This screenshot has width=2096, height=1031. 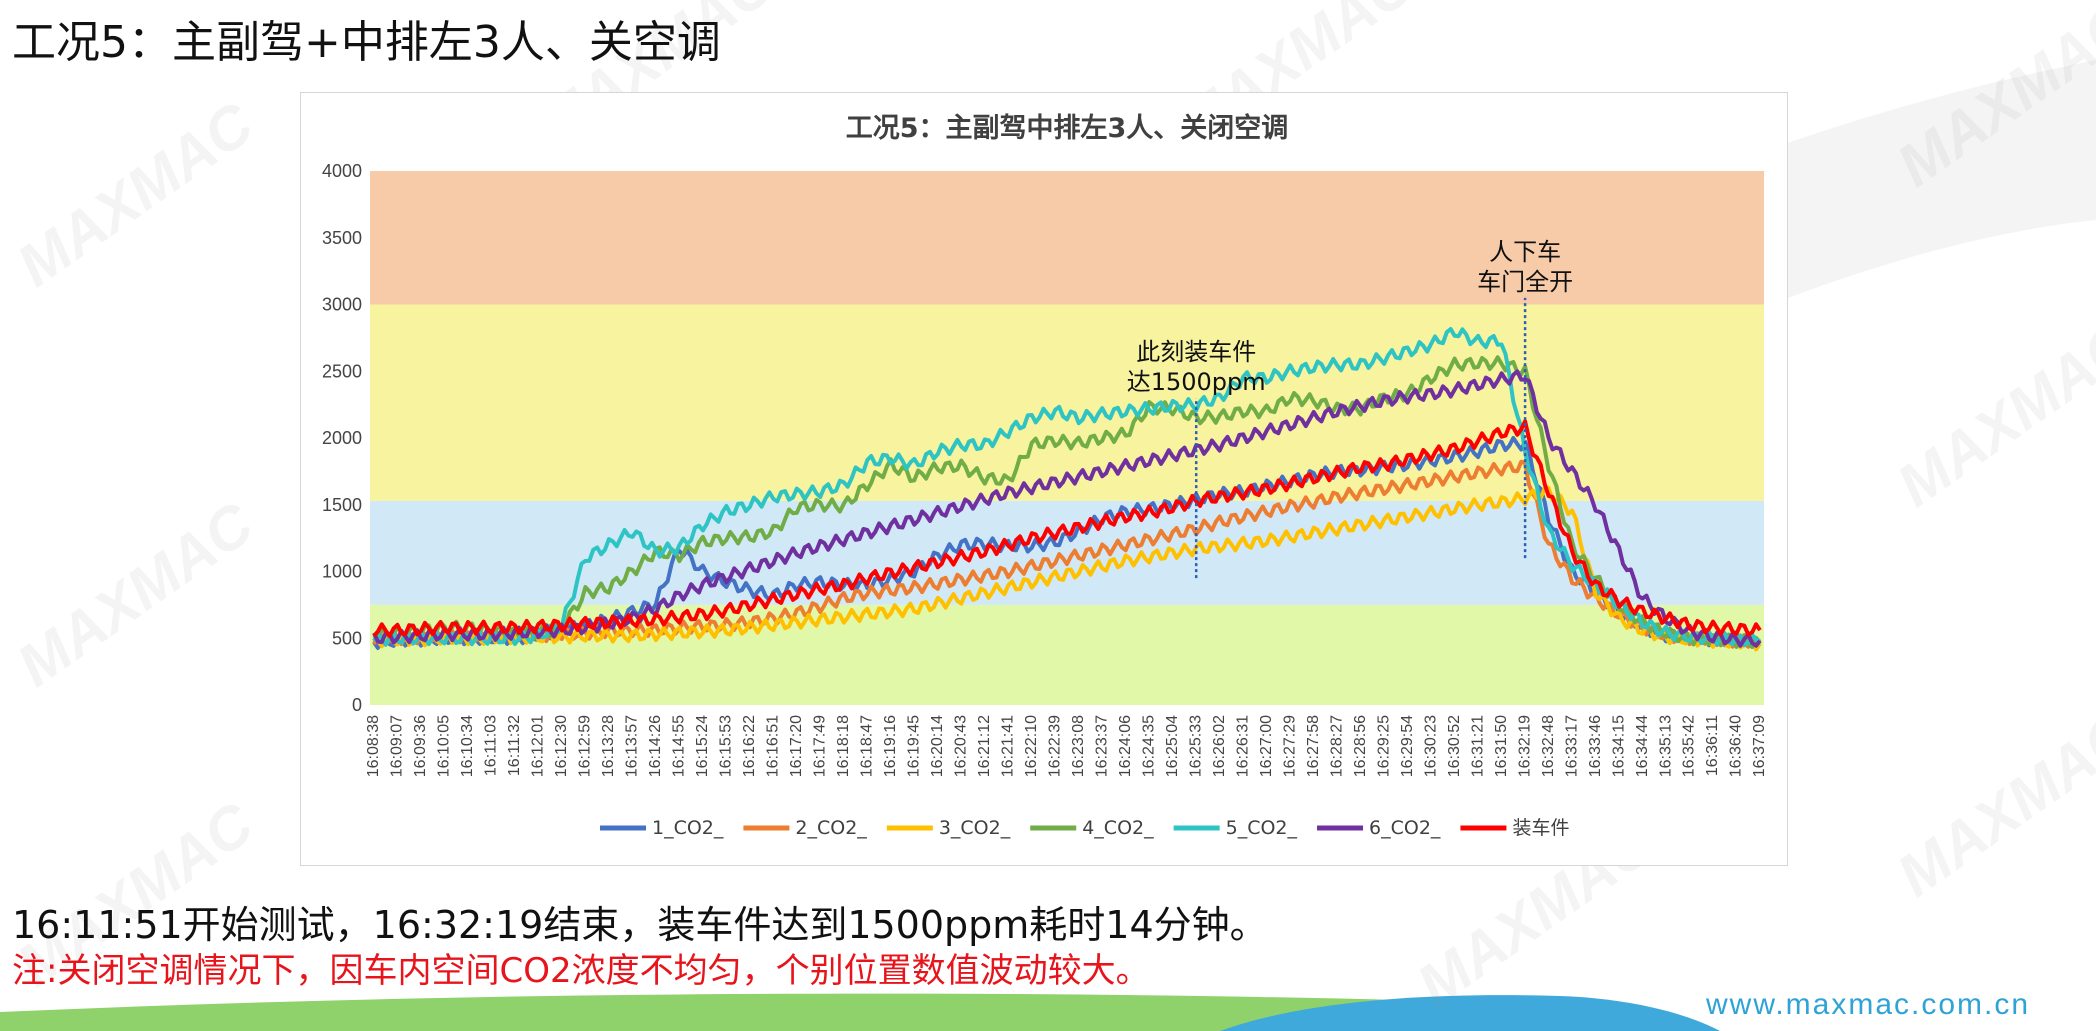 I want to click on x-tick-label: 16:19:45, so click(x=914, y=746).